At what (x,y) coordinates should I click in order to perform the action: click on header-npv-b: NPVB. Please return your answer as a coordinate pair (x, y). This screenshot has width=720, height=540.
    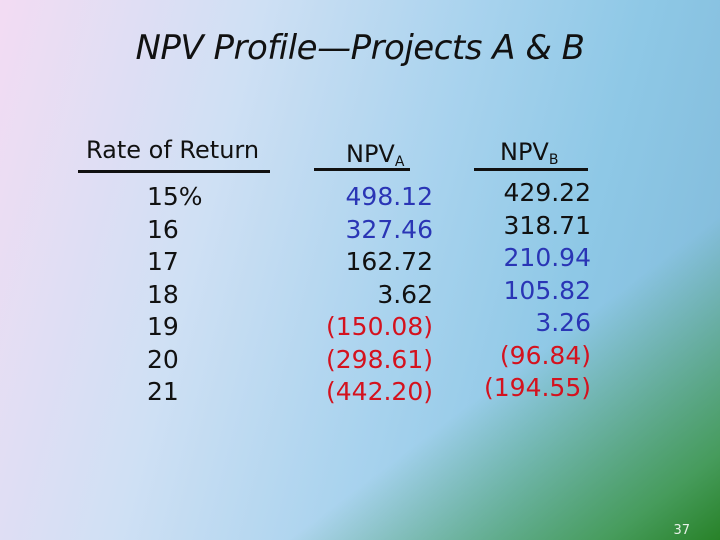
    Looking at the image, I should click on (529, 153).